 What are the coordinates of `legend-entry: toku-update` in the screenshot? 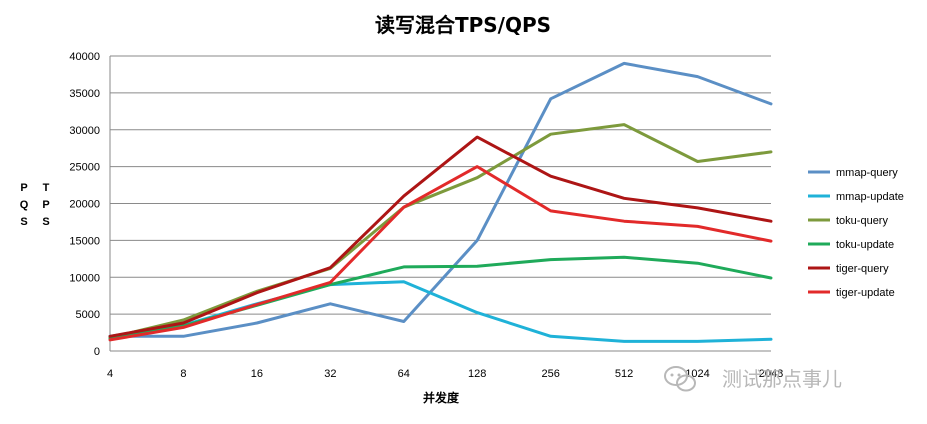 It's located at (865, 245).